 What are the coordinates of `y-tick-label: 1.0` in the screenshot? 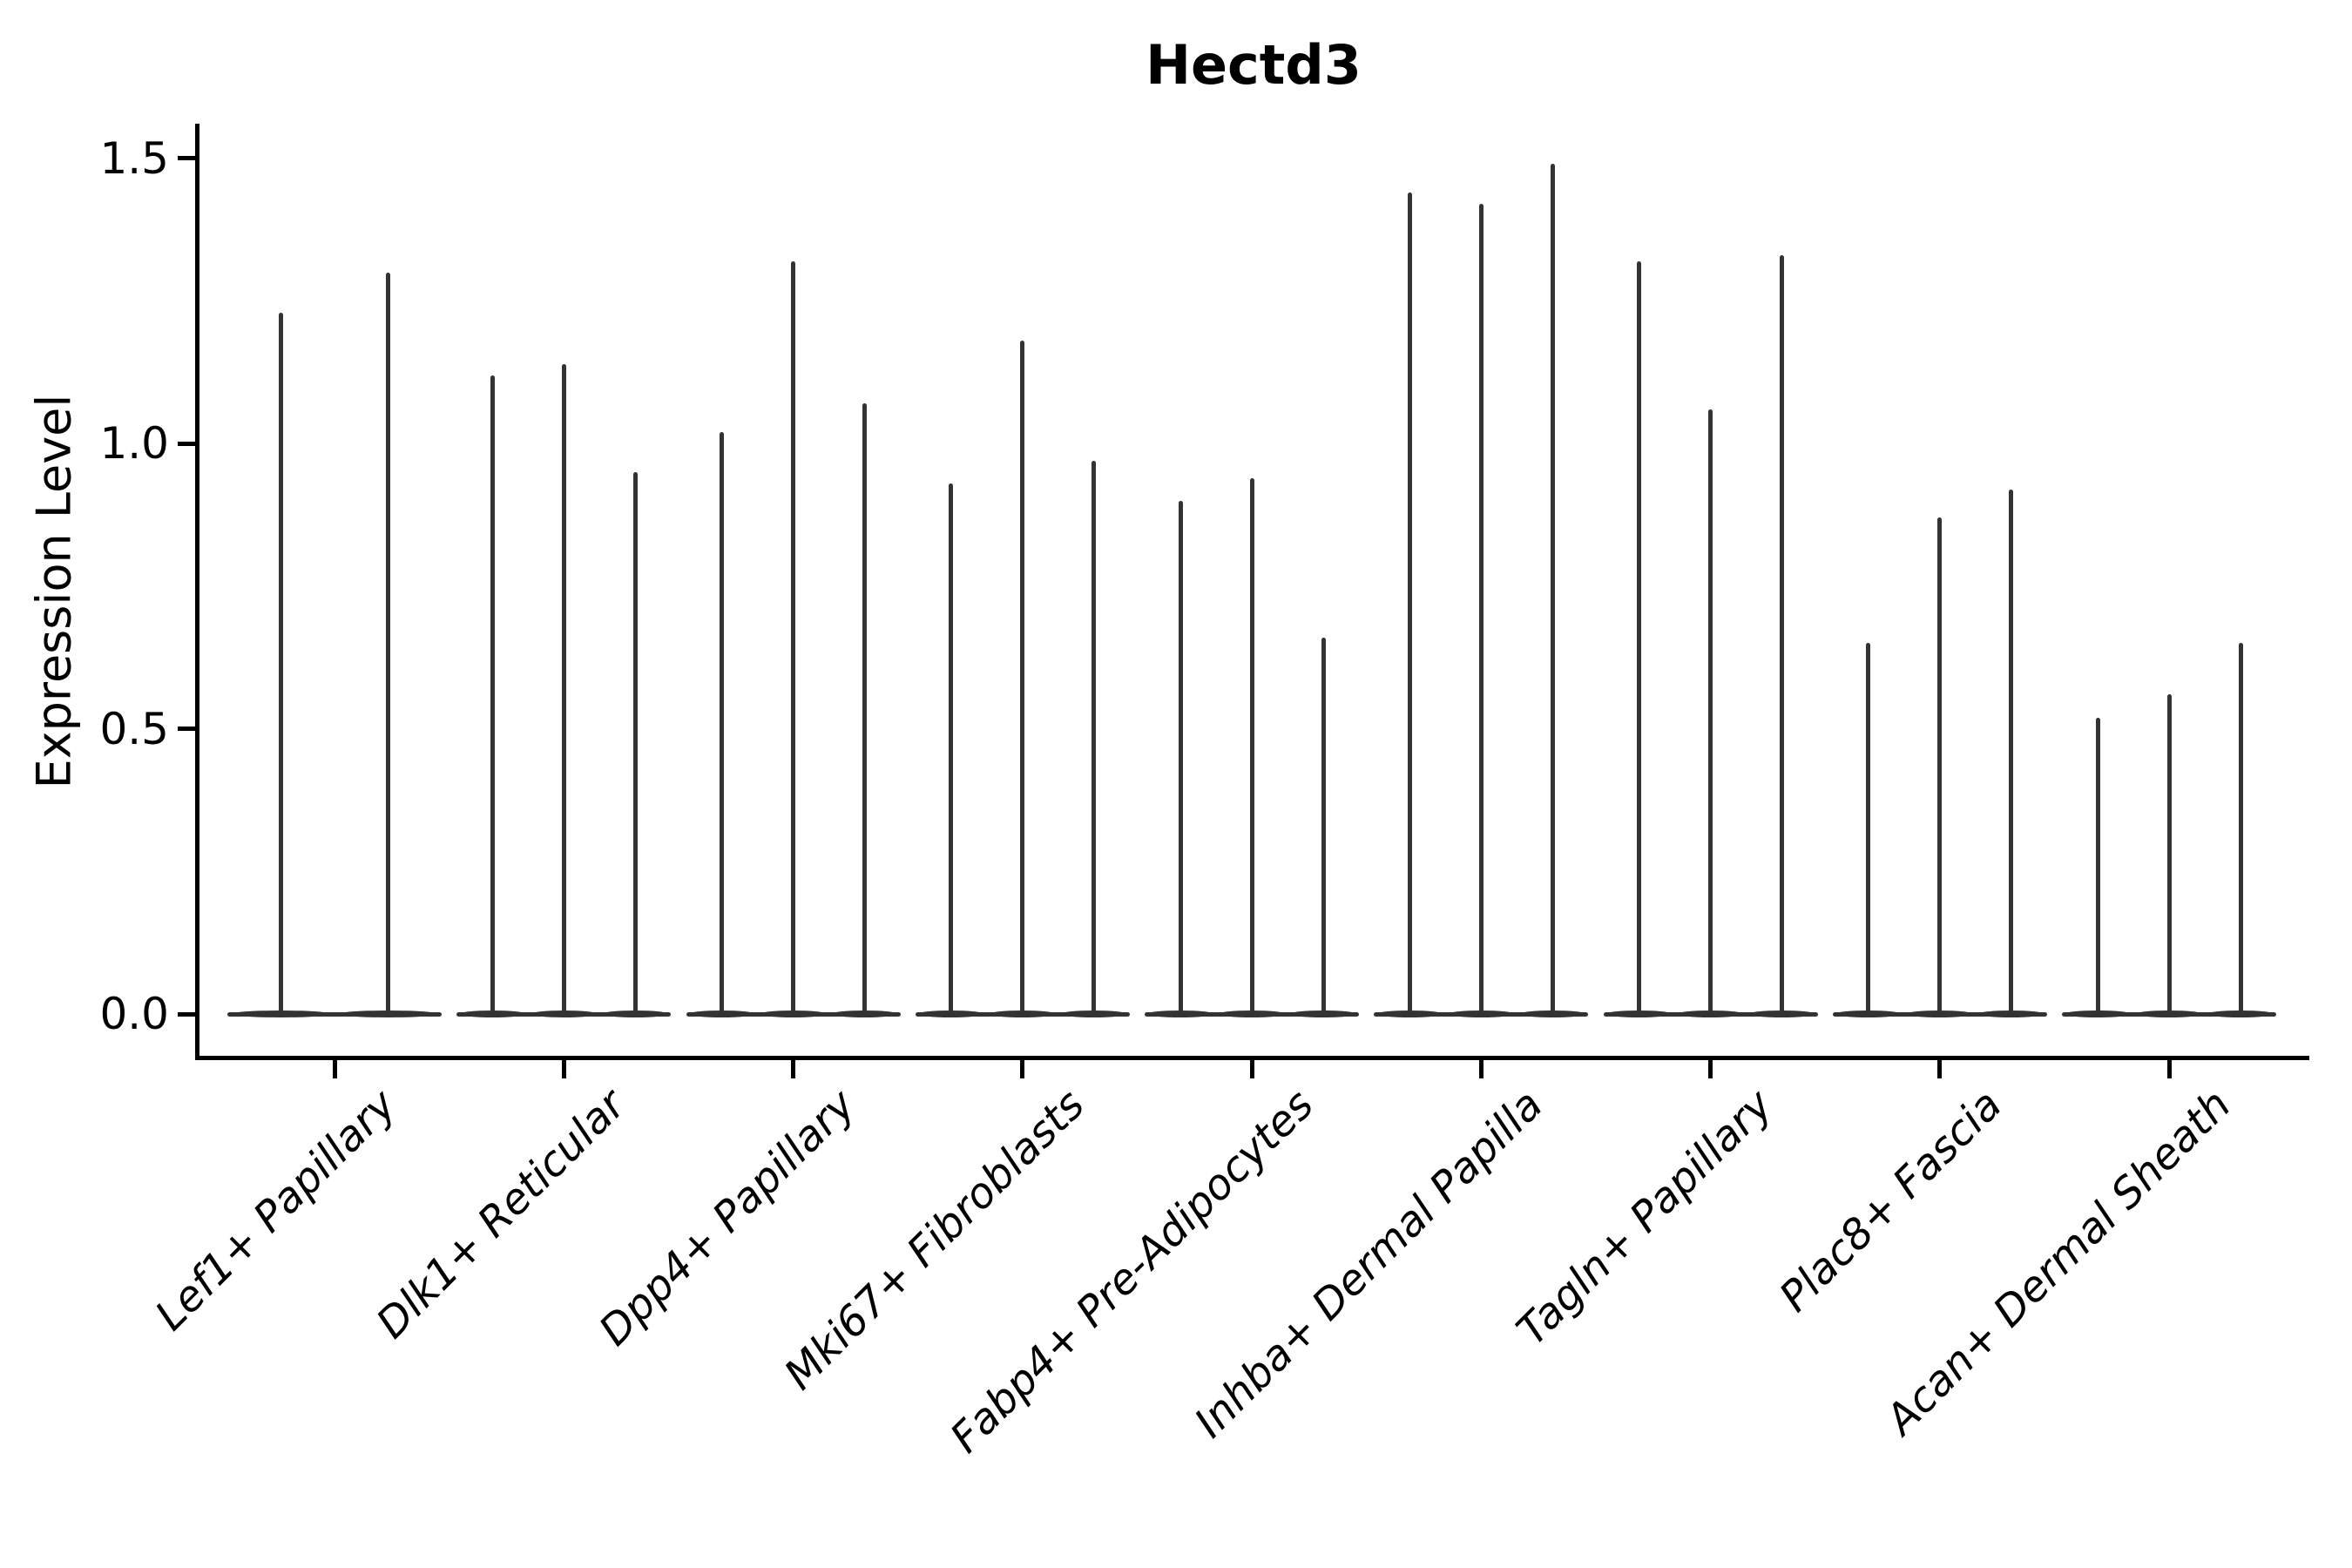 It's located at (134, 444).